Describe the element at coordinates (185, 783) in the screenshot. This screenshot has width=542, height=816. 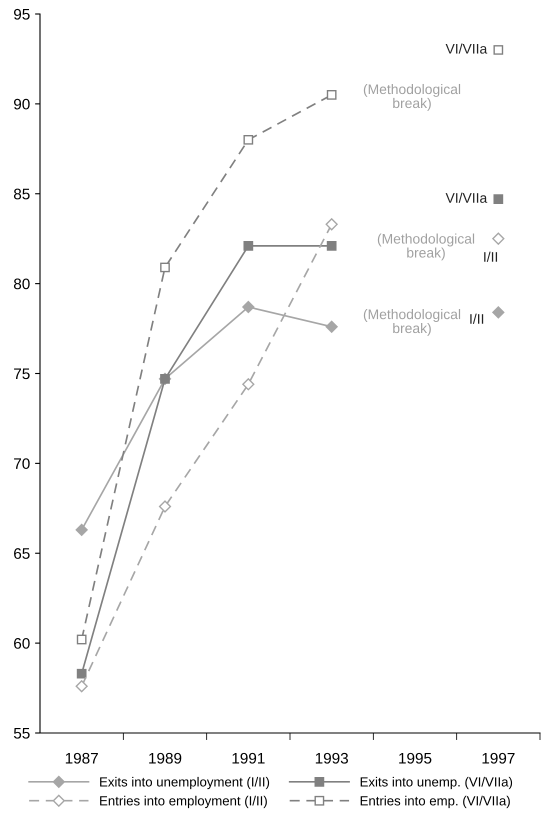
I see `legend-label: Exits into unemployment (I/II)` at that location.